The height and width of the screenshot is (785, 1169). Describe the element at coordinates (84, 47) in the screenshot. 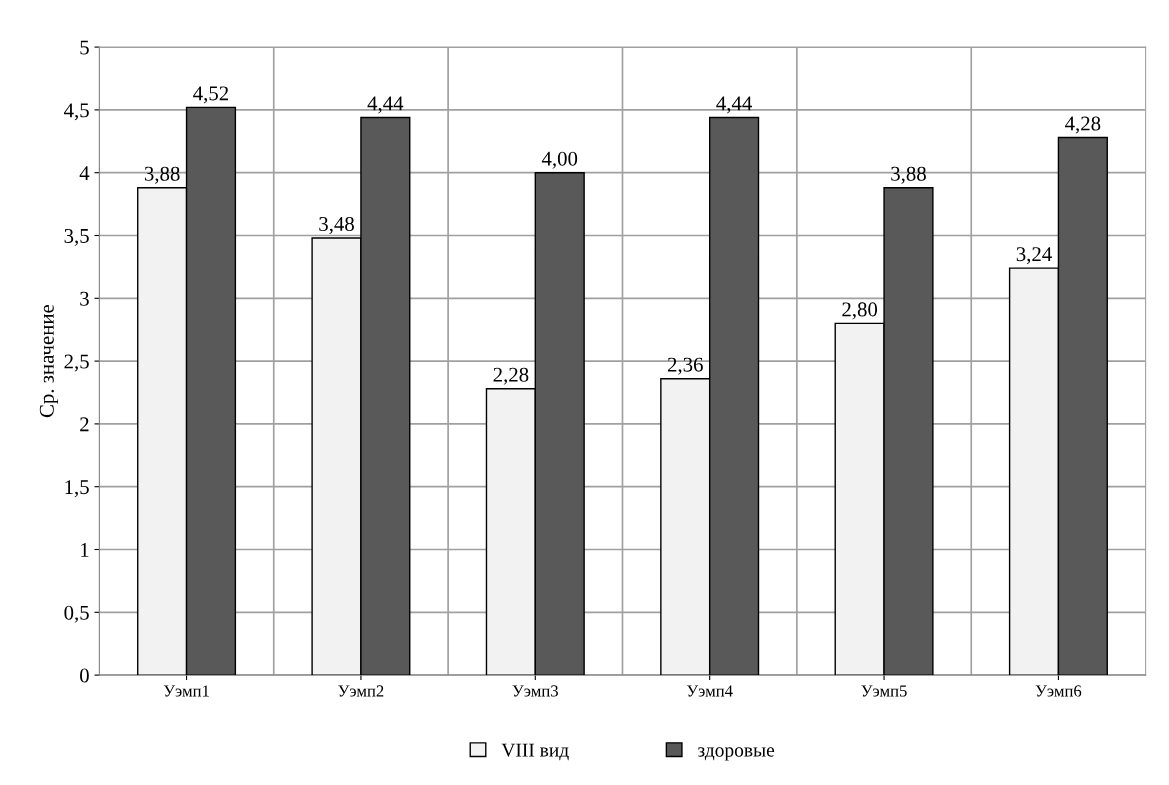

I see `y-tick-label: 5` at that location.